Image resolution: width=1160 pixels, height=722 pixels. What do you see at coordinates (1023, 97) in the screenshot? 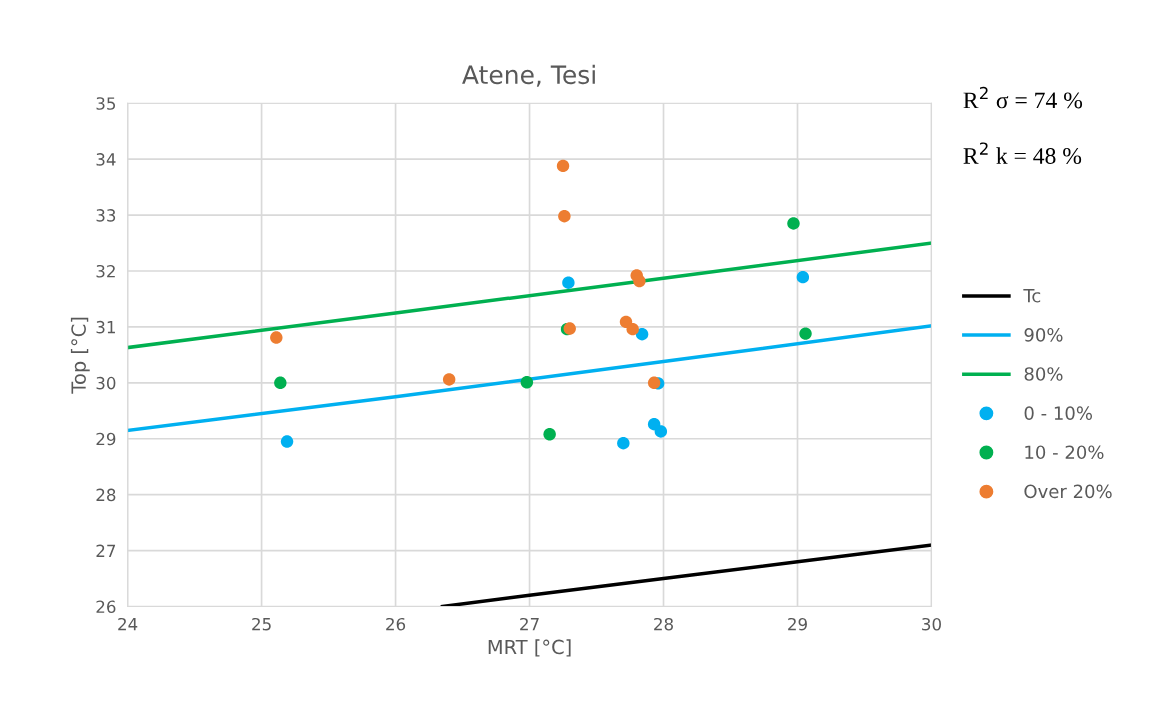
I see `text: R$^{2}$ σ = 74 %` at bounding box center [1023, 97].